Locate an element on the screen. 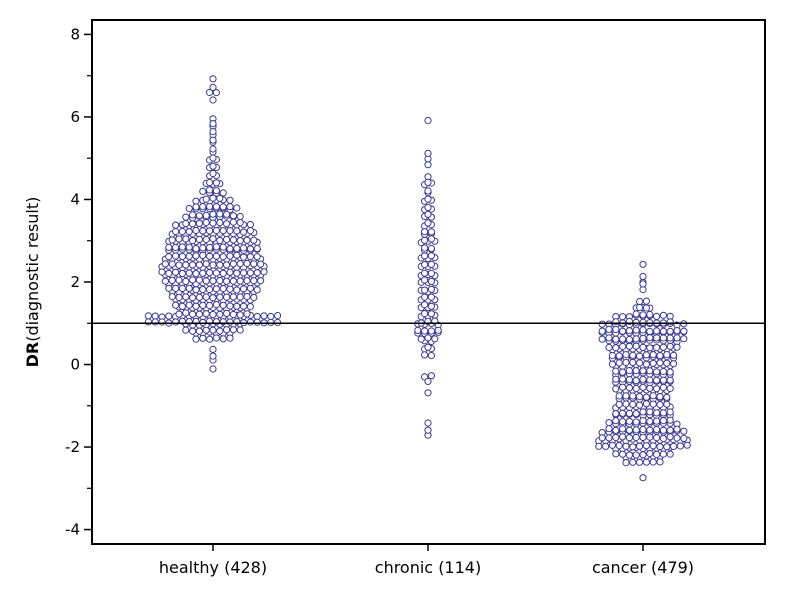 The height and width of the screenshot is (600, 800). x-axis: healthy (428) chronic (114) cancer (479) is located at coordinates (426, 560).